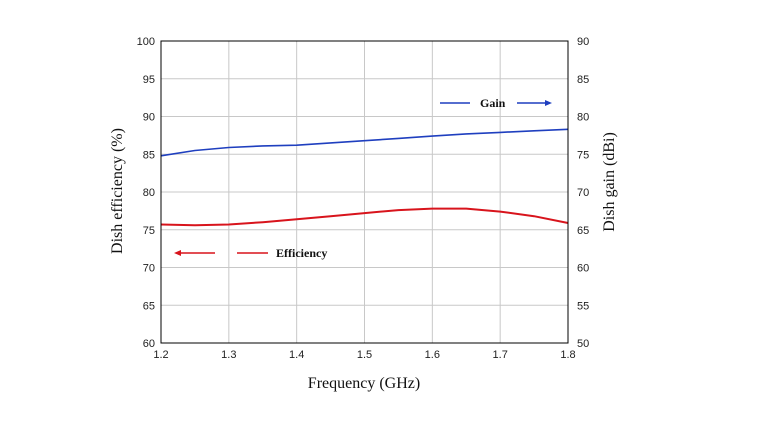 The height and width of the screenshot is (429, 763). Describe the element at coordinates (567, 355) in the screenshot. I see `x-tick-label: 1.8` at that location.